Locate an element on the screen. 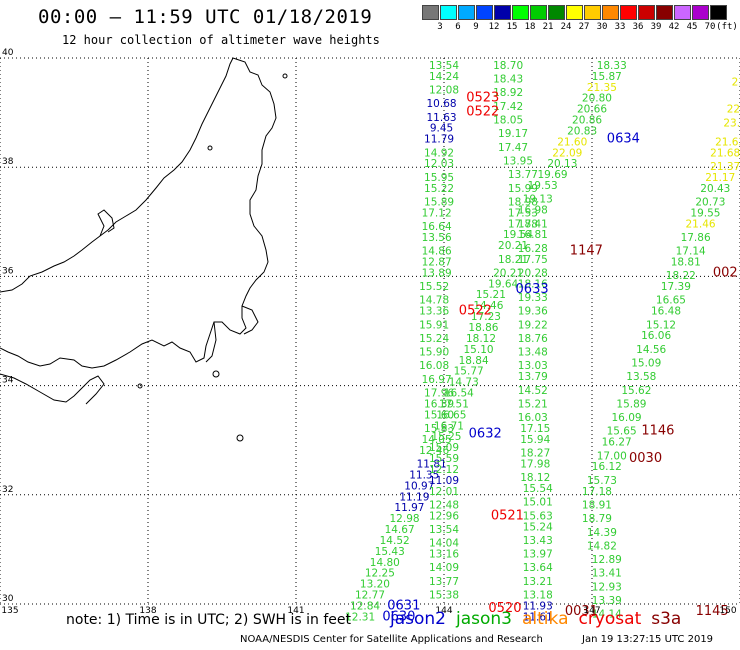  wave-height-value: 21.46 is located at coordinates (701, 224).